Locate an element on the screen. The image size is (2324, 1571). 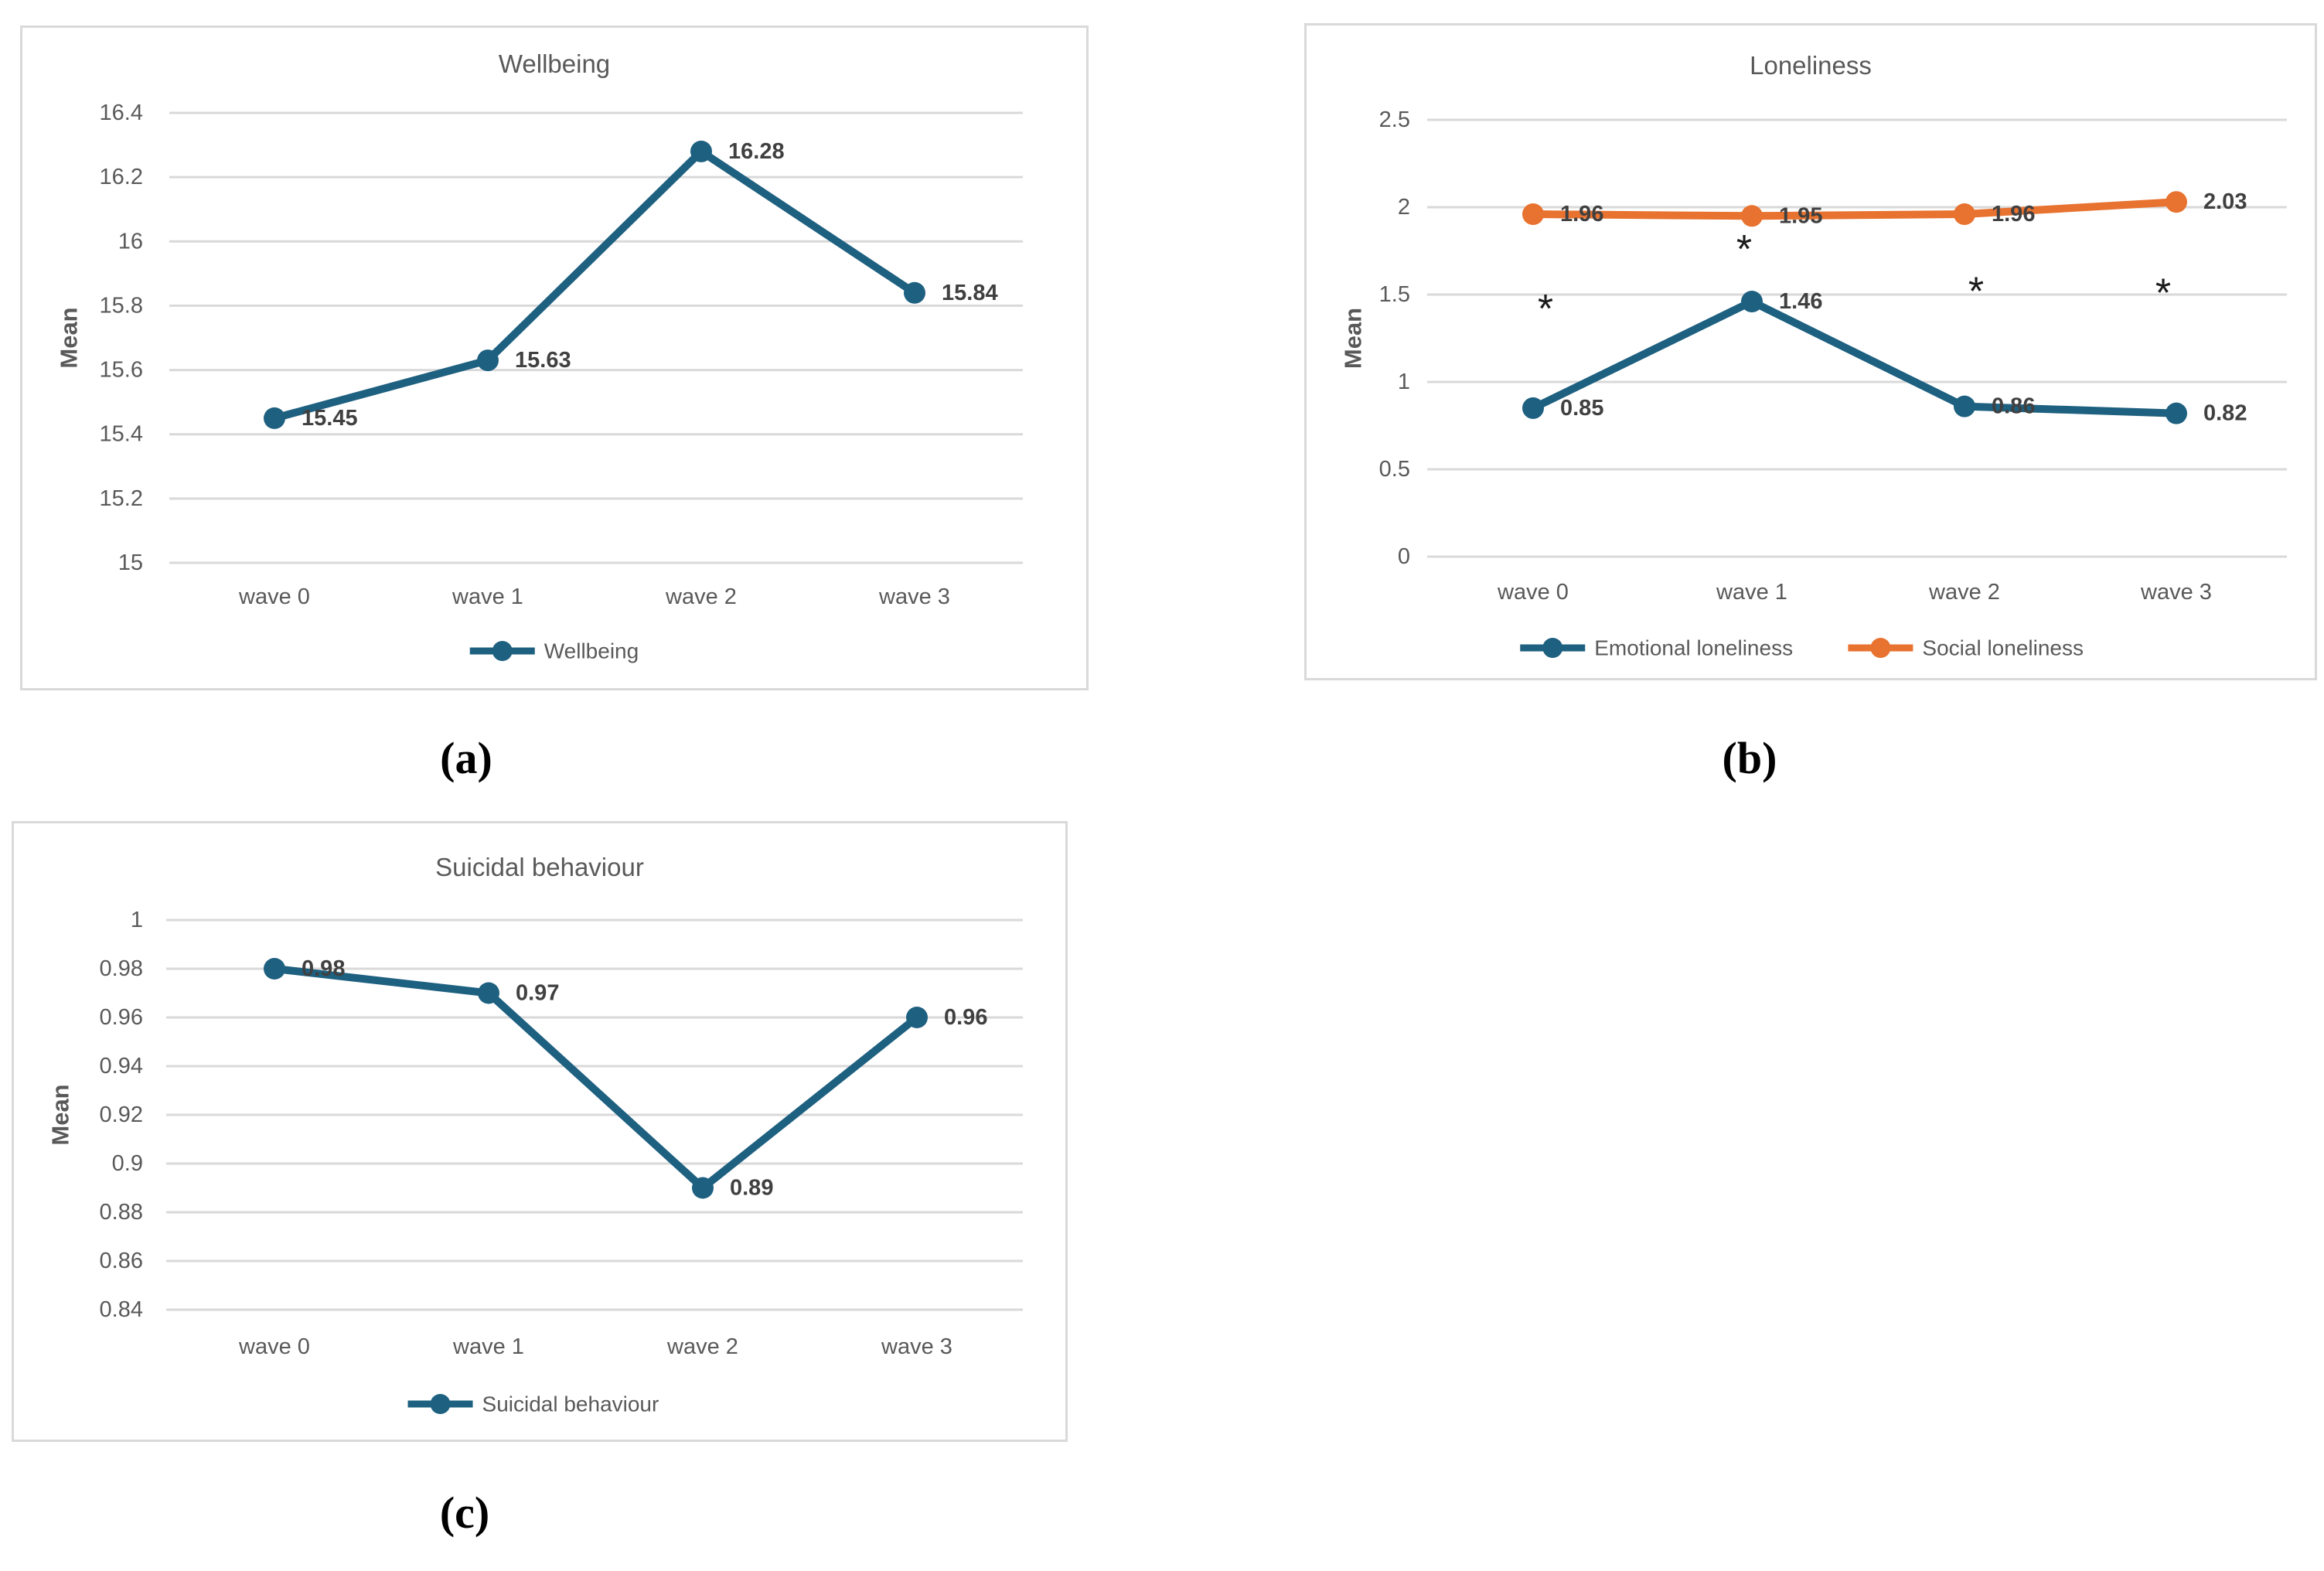
legend-label: Social loneliness is located at coordinates (2003, 648).